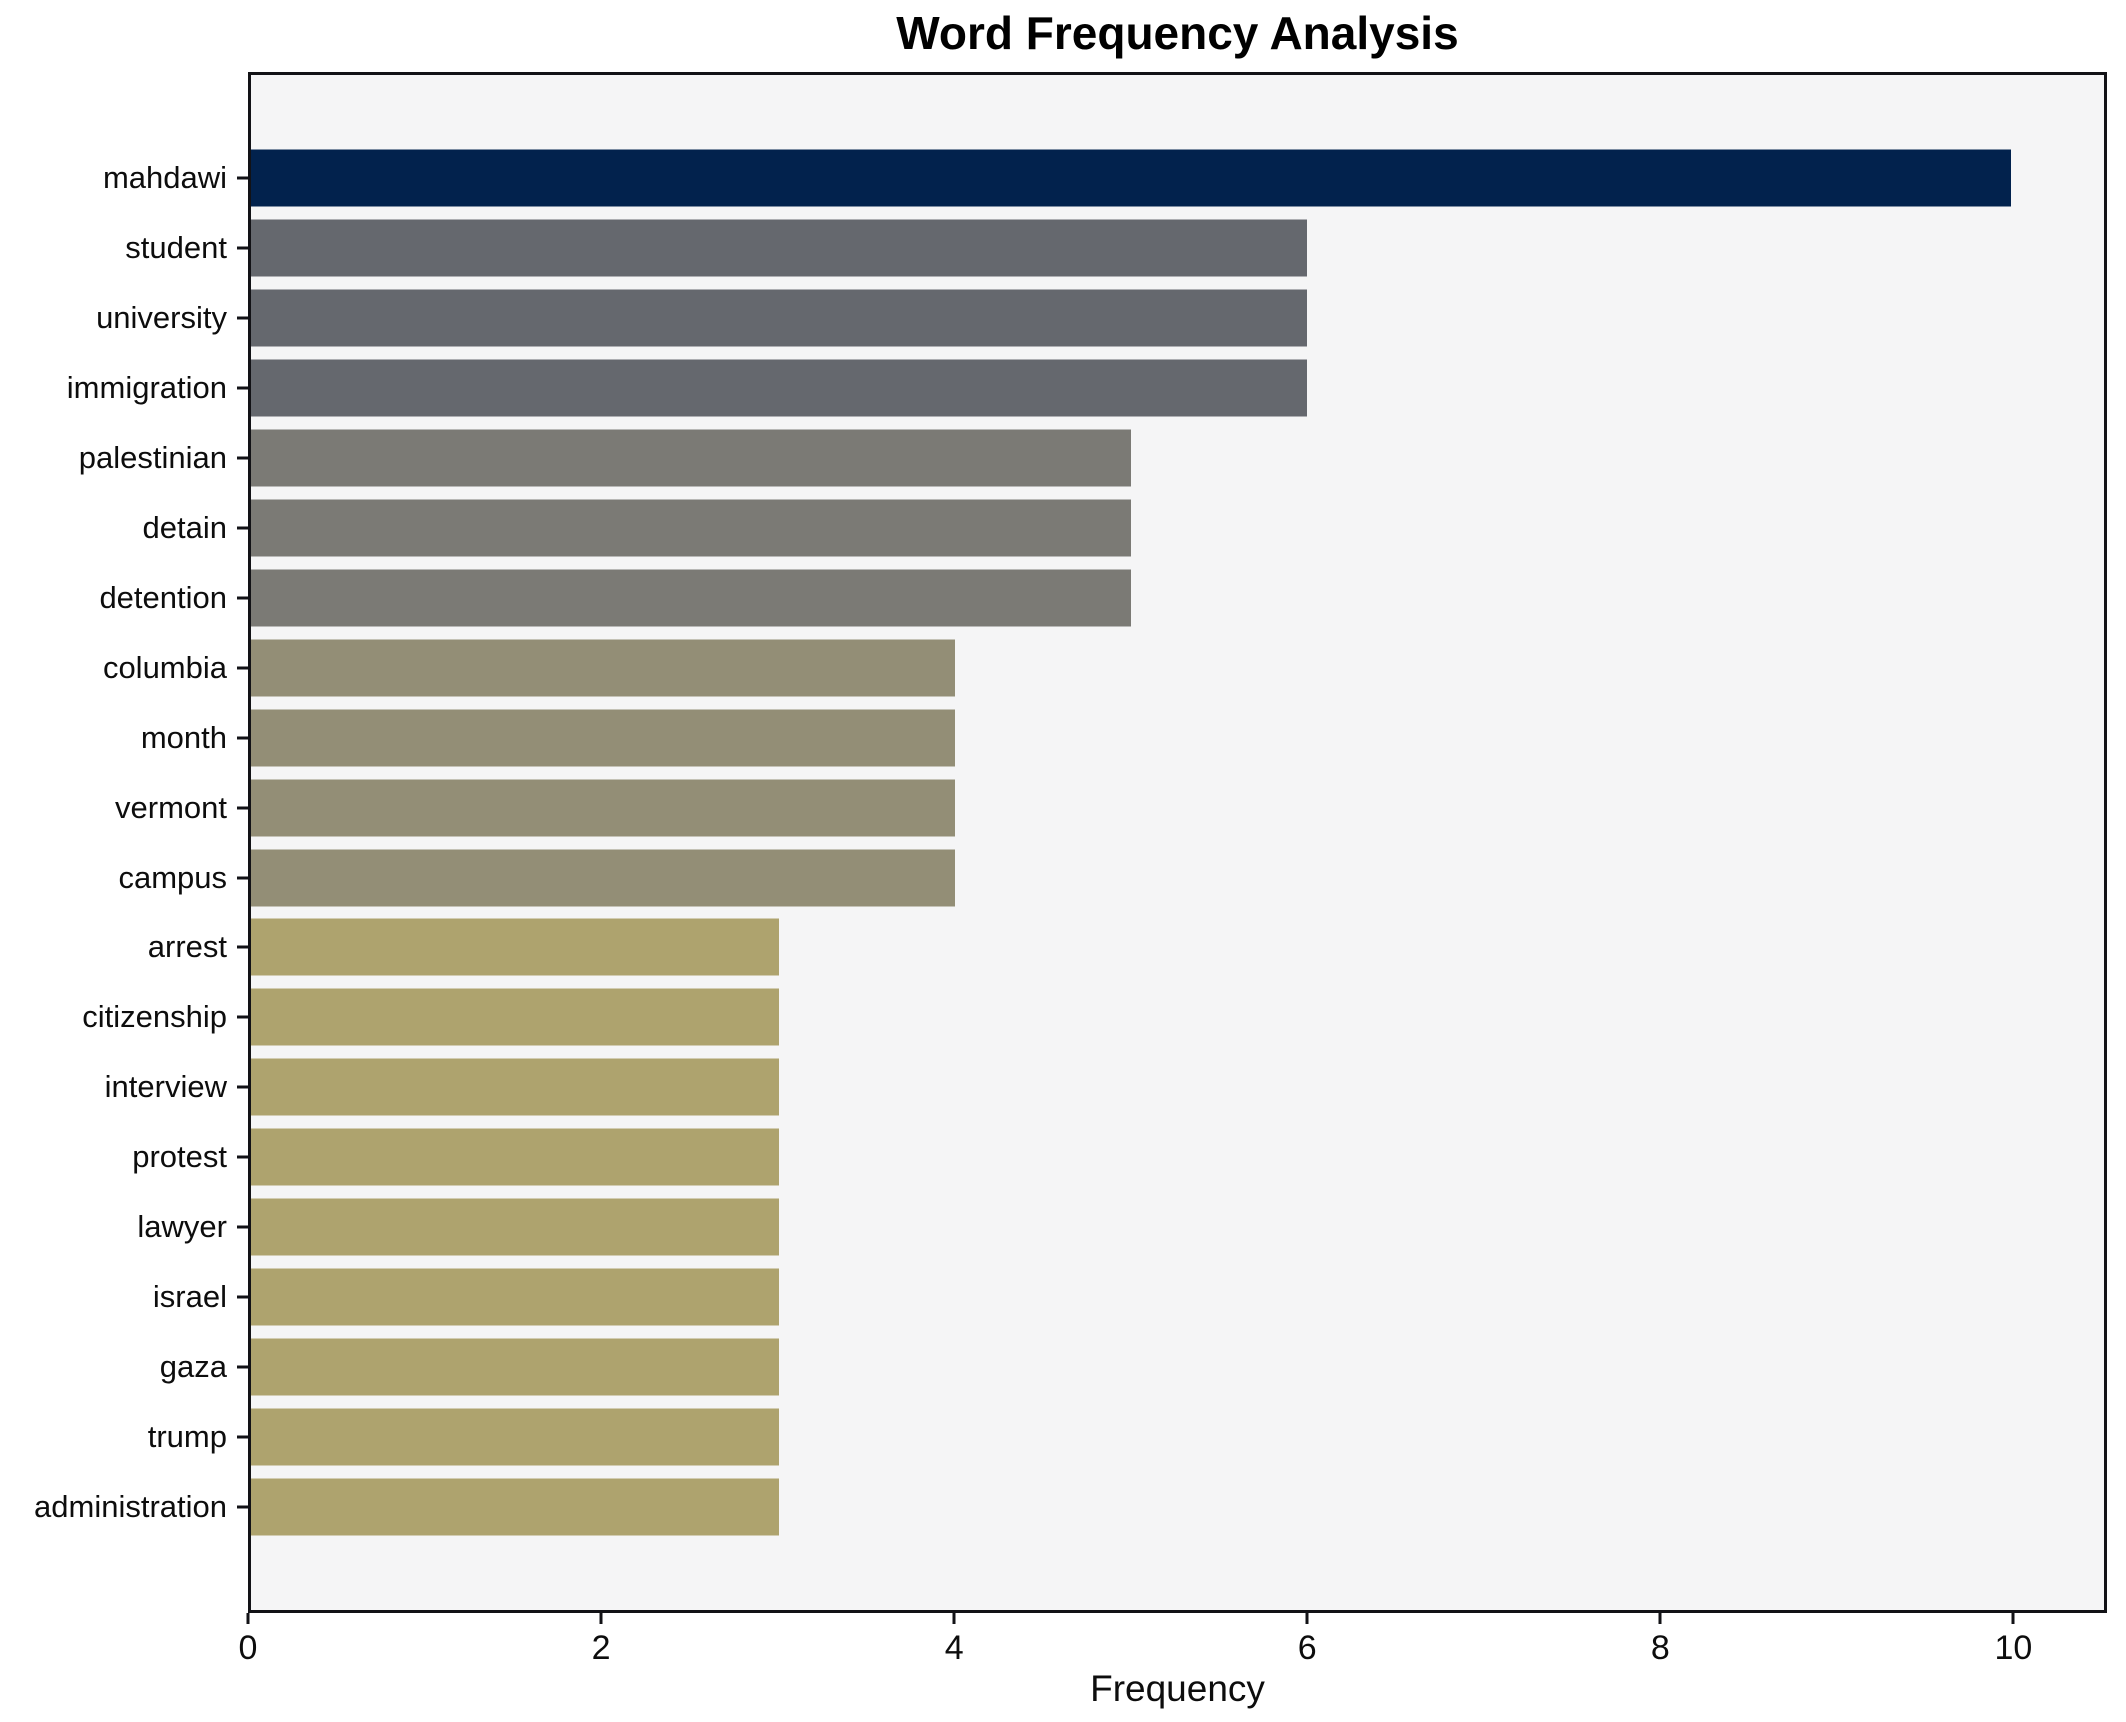 The image size is (2126, 1722). I want to click on x-tick-label: 4, so click(954, 1648).